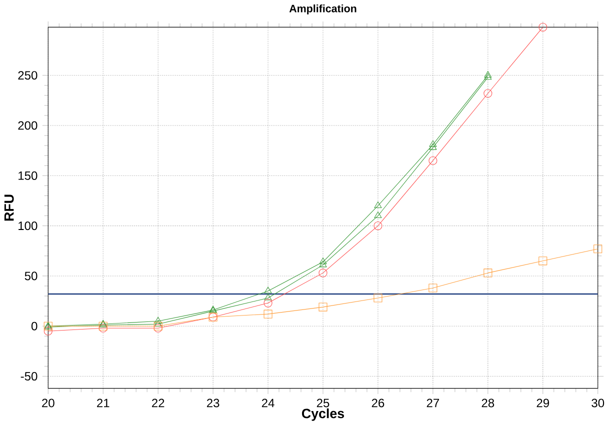 Image resolution: width=609 pixels, height=425 pixels. Describe the element at coordinates (378, 403) in the screenshot. I see `x-tick-label: 26` at that location.